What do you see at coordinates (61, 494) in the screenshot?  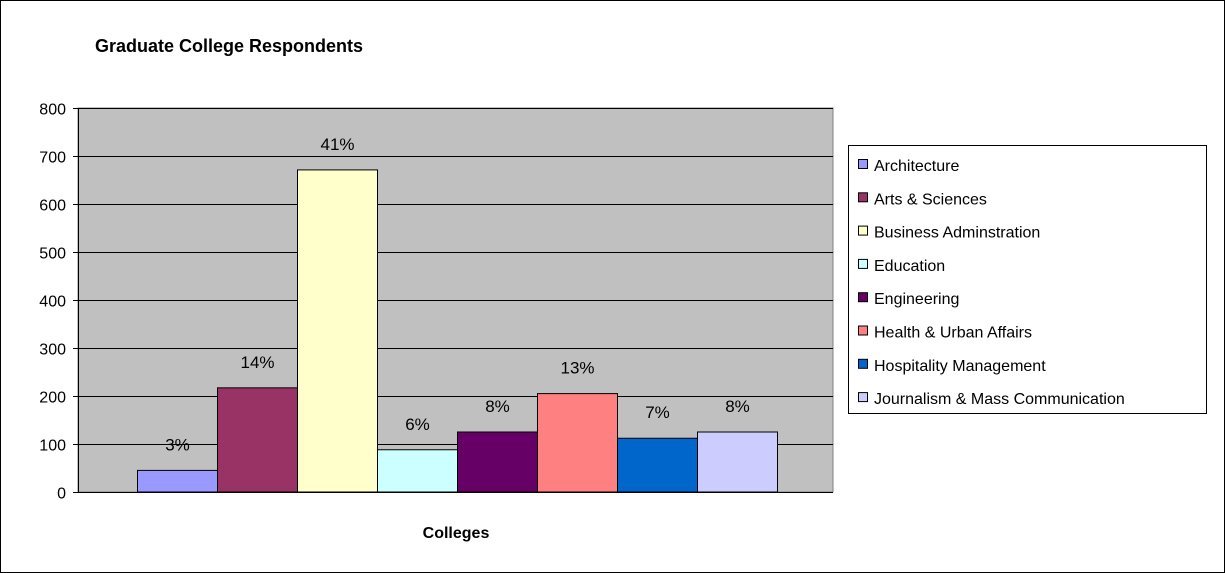 I see `y-tick-label: 0` at bounding box center [61, 494].